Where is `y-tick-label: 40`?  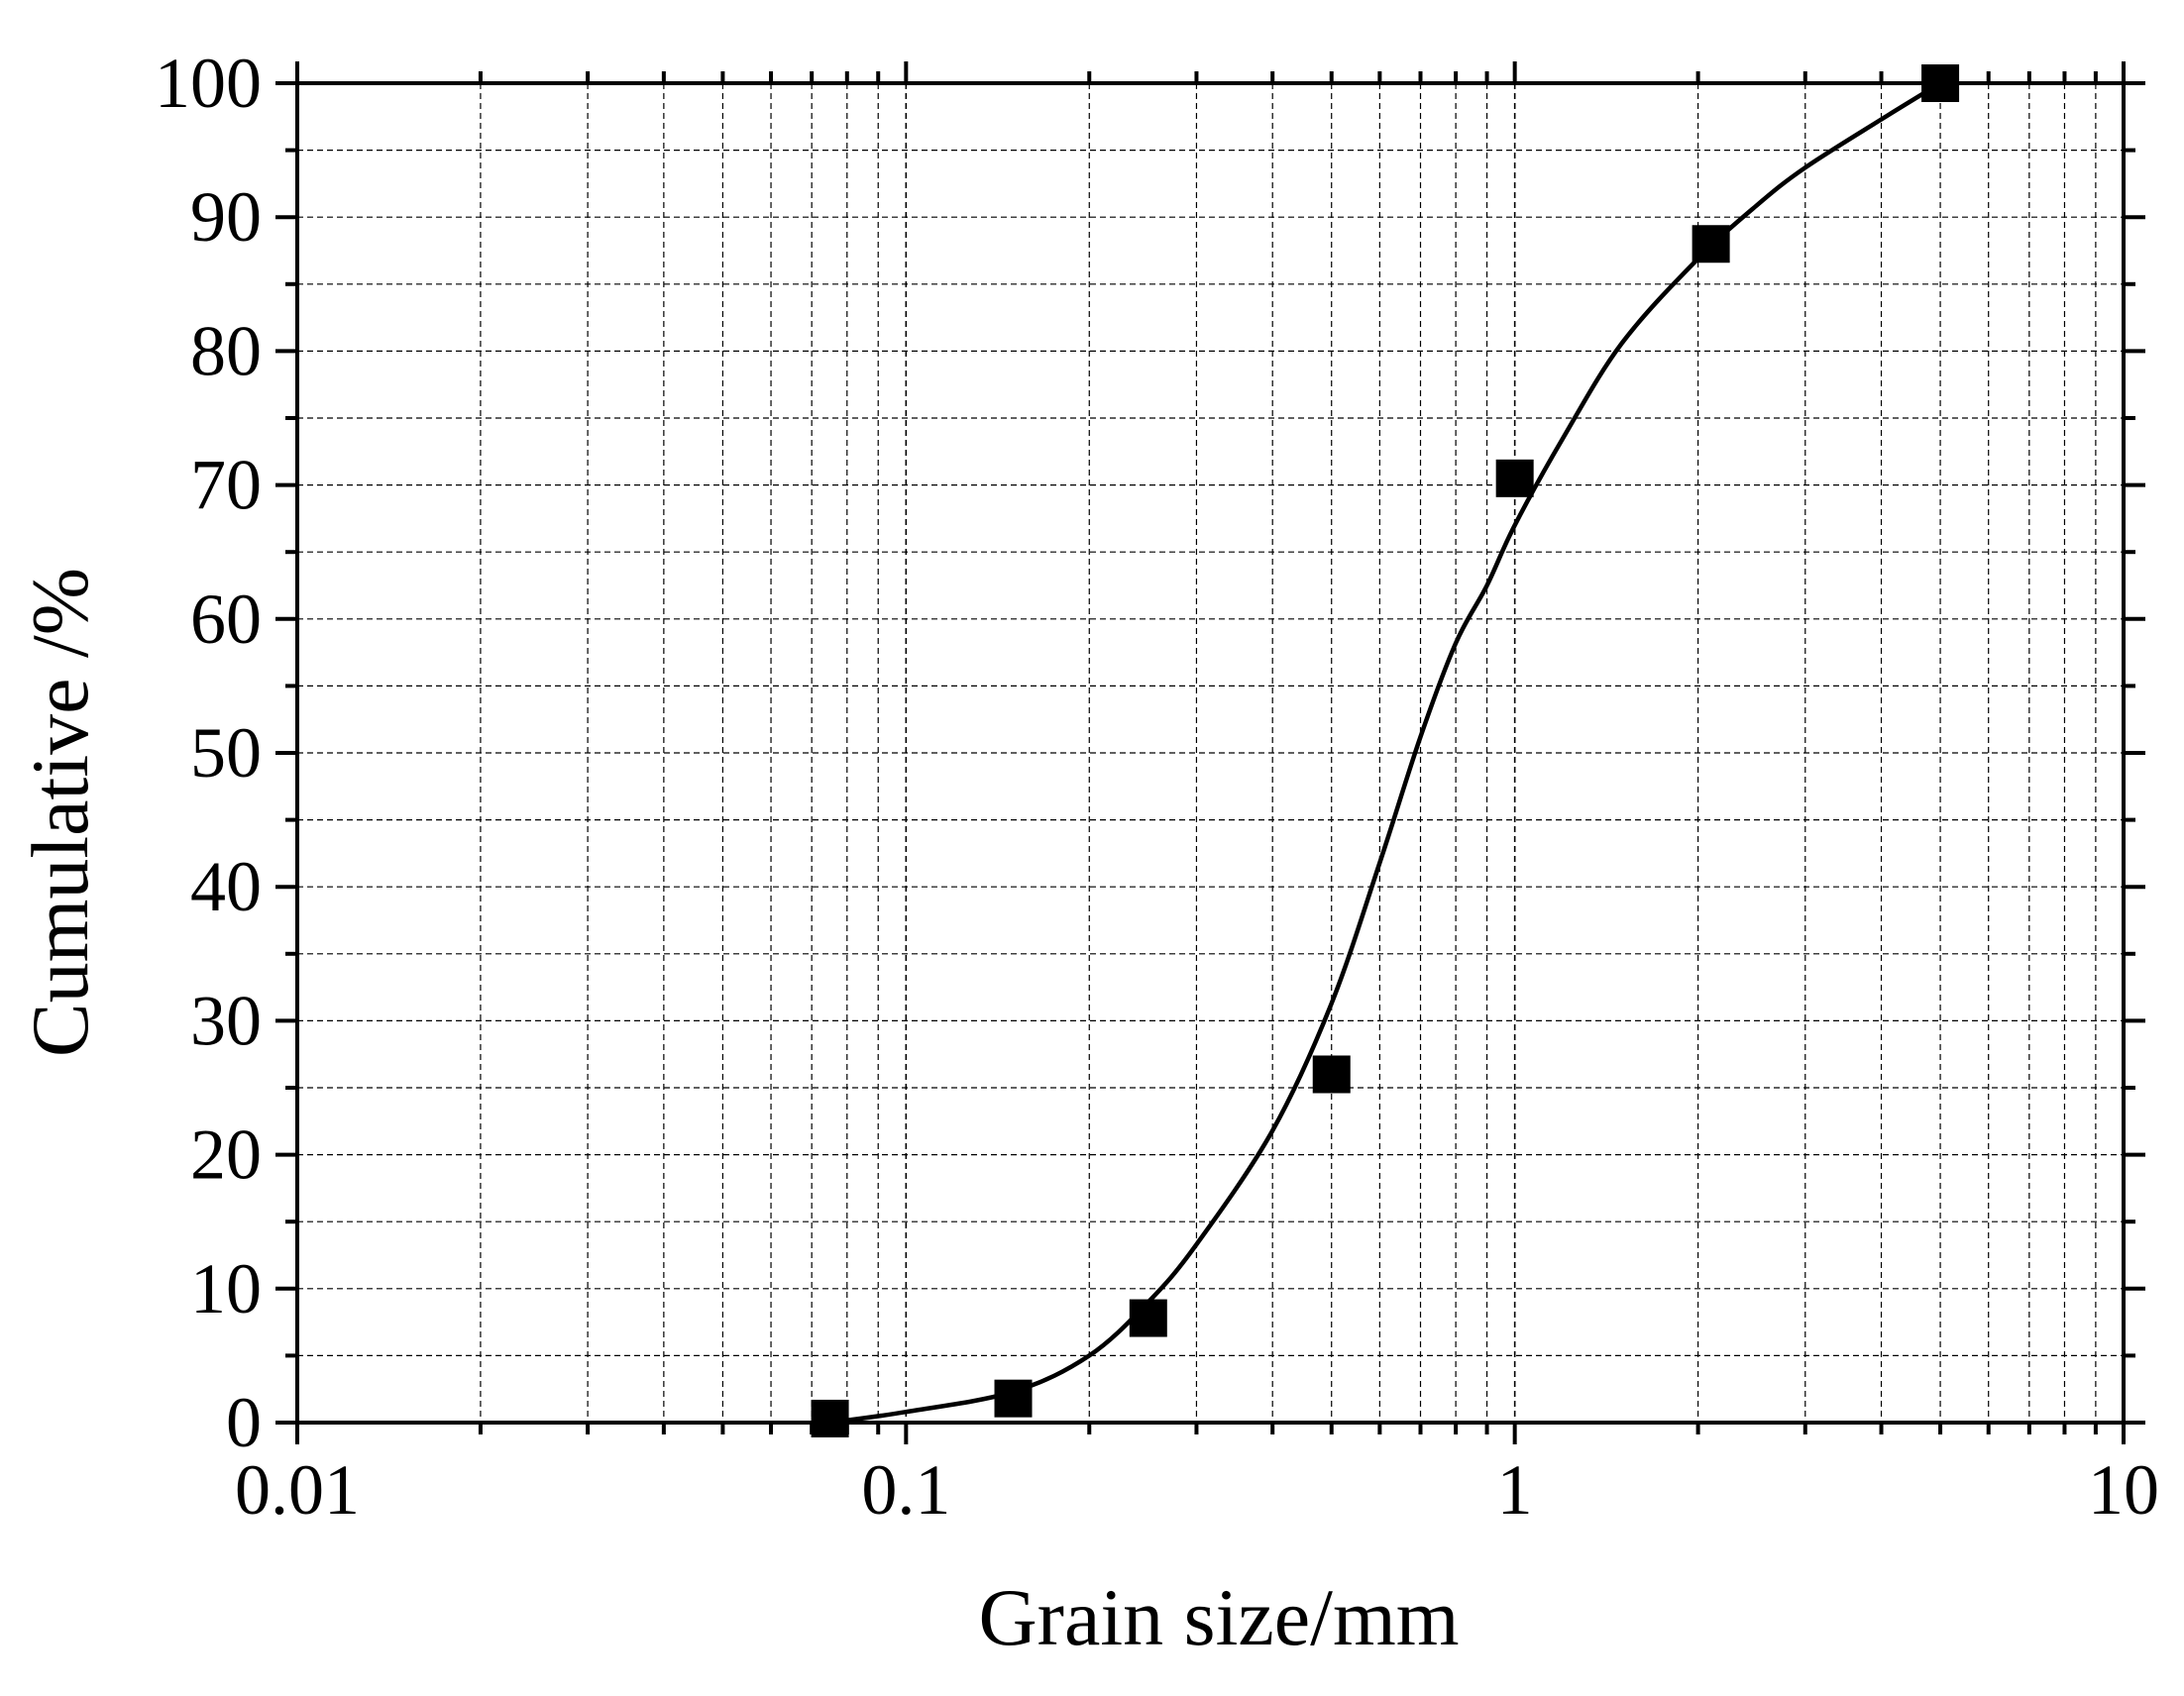
y-tick-label: 40 is located at coordinates (226, 887).